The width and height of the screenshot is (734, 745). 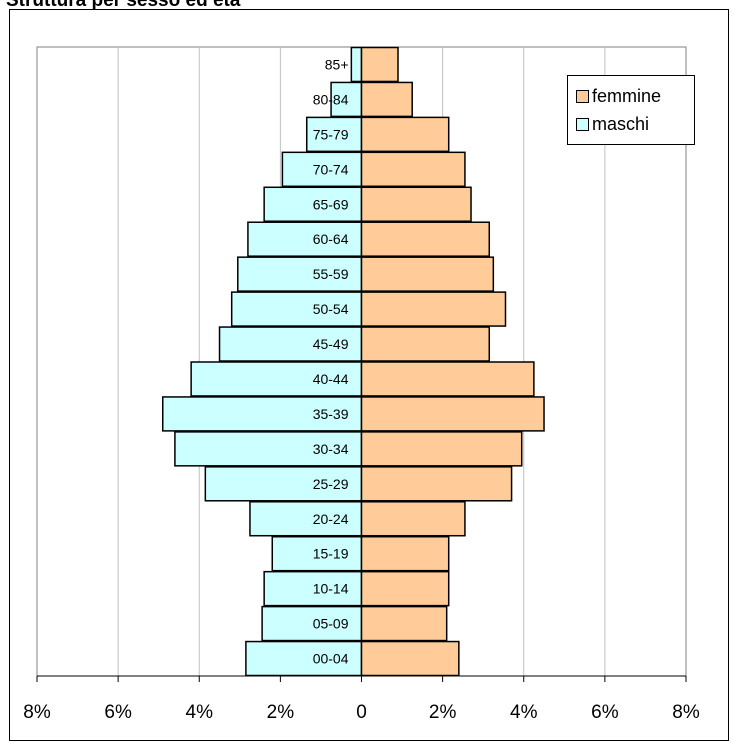 I want to click on category-label: 45-49, so click(x=331, y=344).